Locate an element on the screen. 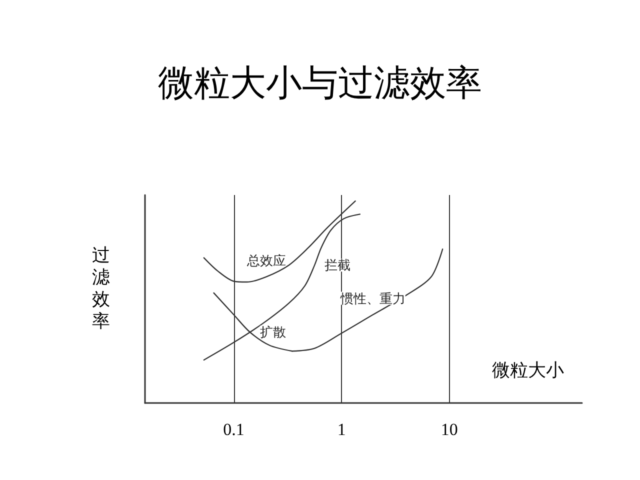 Image resolution: width=640 pixels, height=480 pixels. x-tick-label: 0.1 is located at coordinates (233, 429).